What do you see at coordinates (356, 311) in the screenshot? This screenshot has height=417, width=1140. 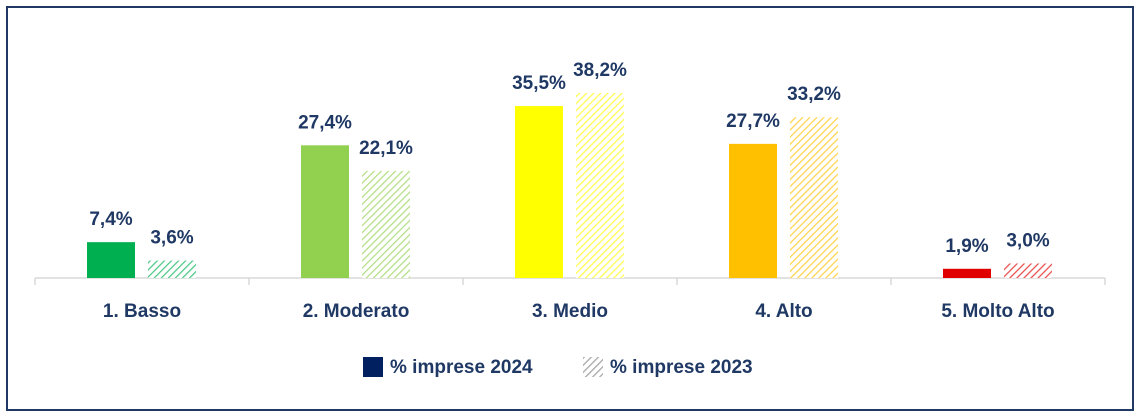 I see `x-tick-label: 2. Moderato` at bounding box center [356, 311].